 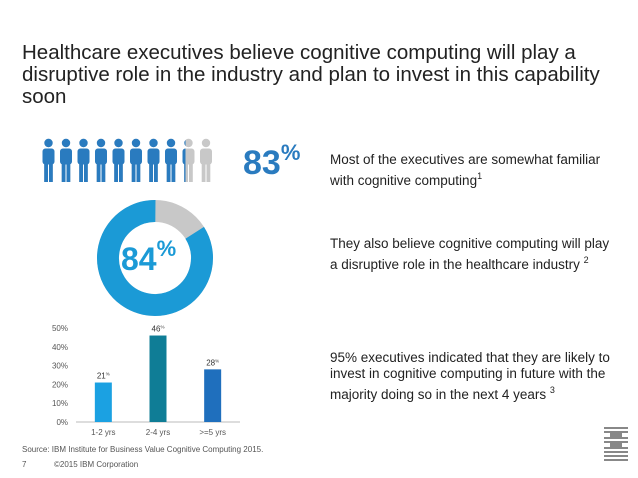 I want to click on bar-value-label: 28%, so click(x=212, y=362).